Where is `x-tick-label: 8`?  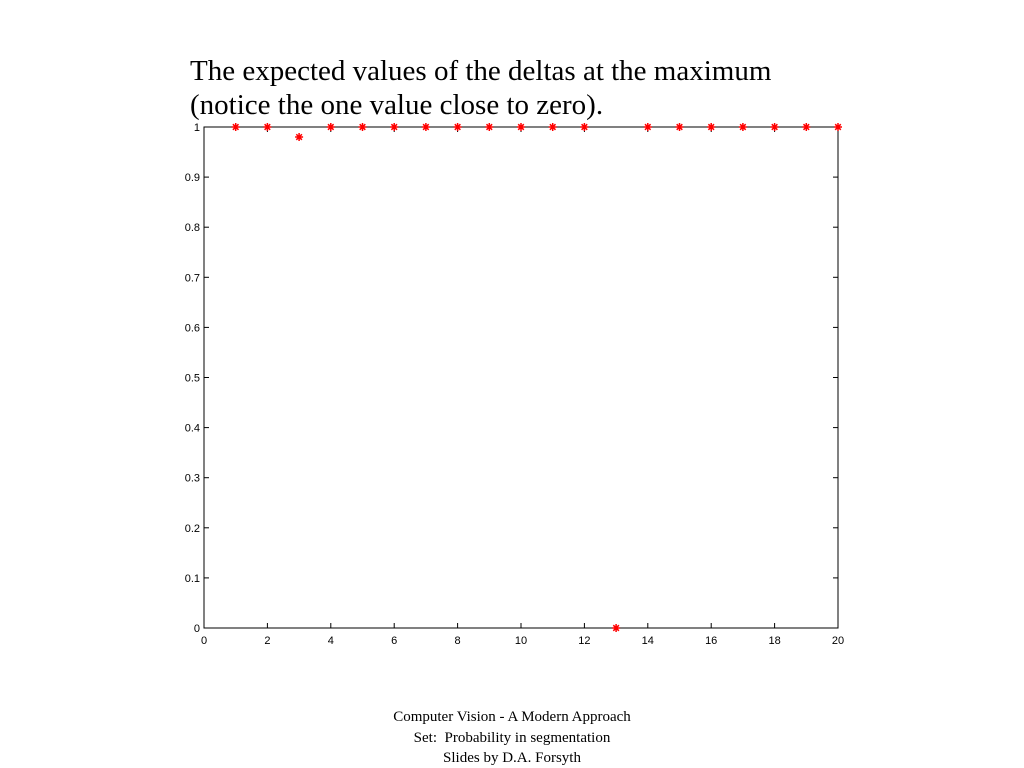
x-tick-label: 8 is located at coordinates (458, 641).